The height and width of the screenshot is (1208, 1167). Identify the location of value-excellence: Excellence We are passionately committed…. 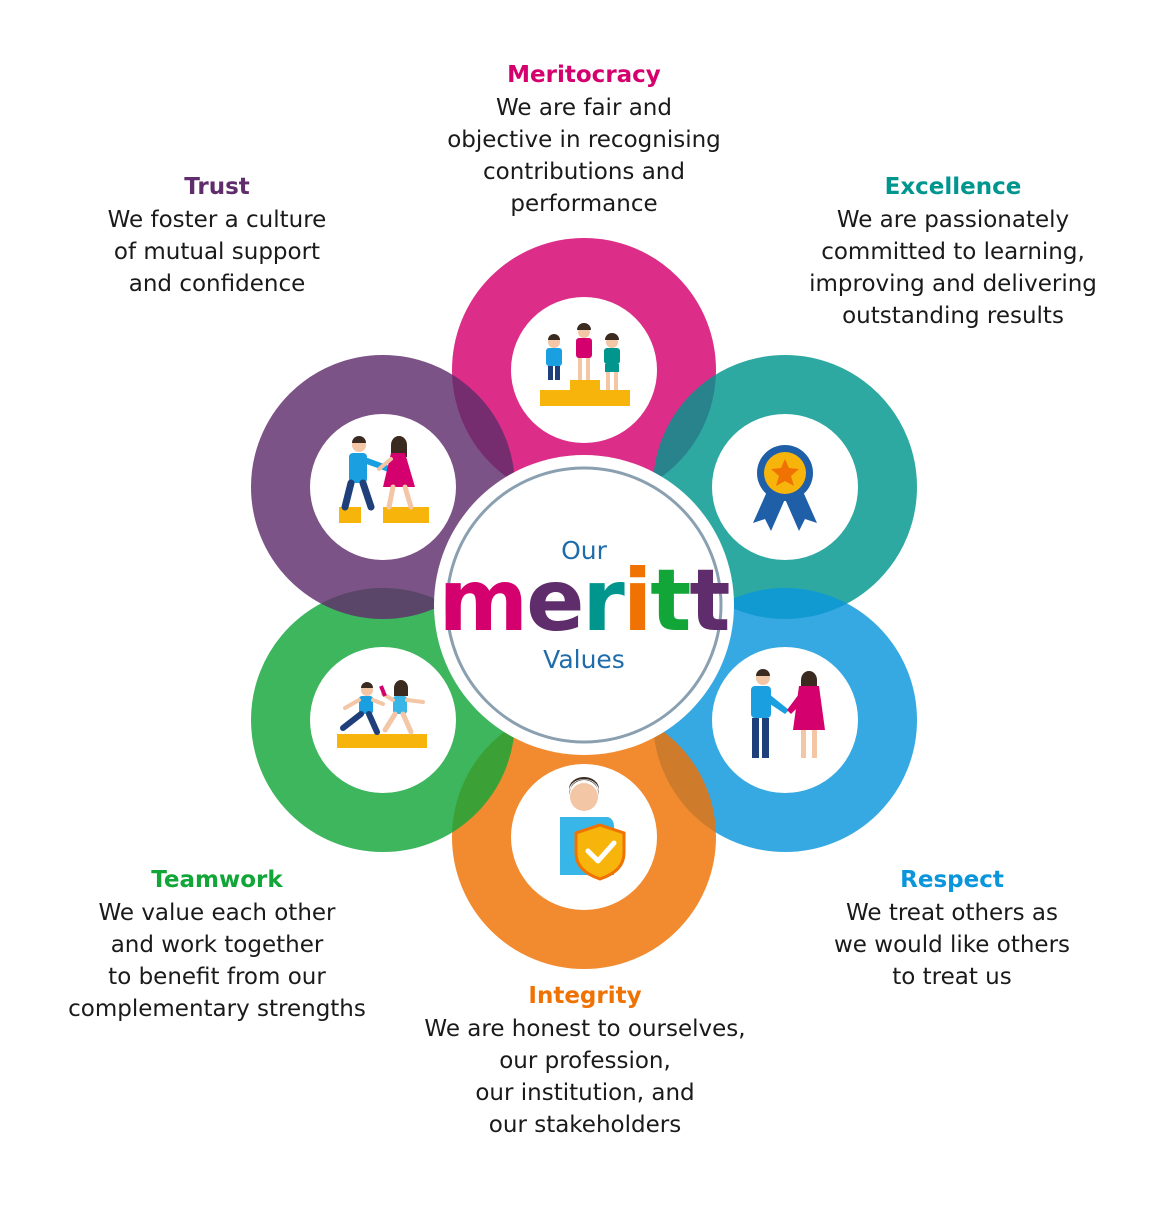
(953, 253).